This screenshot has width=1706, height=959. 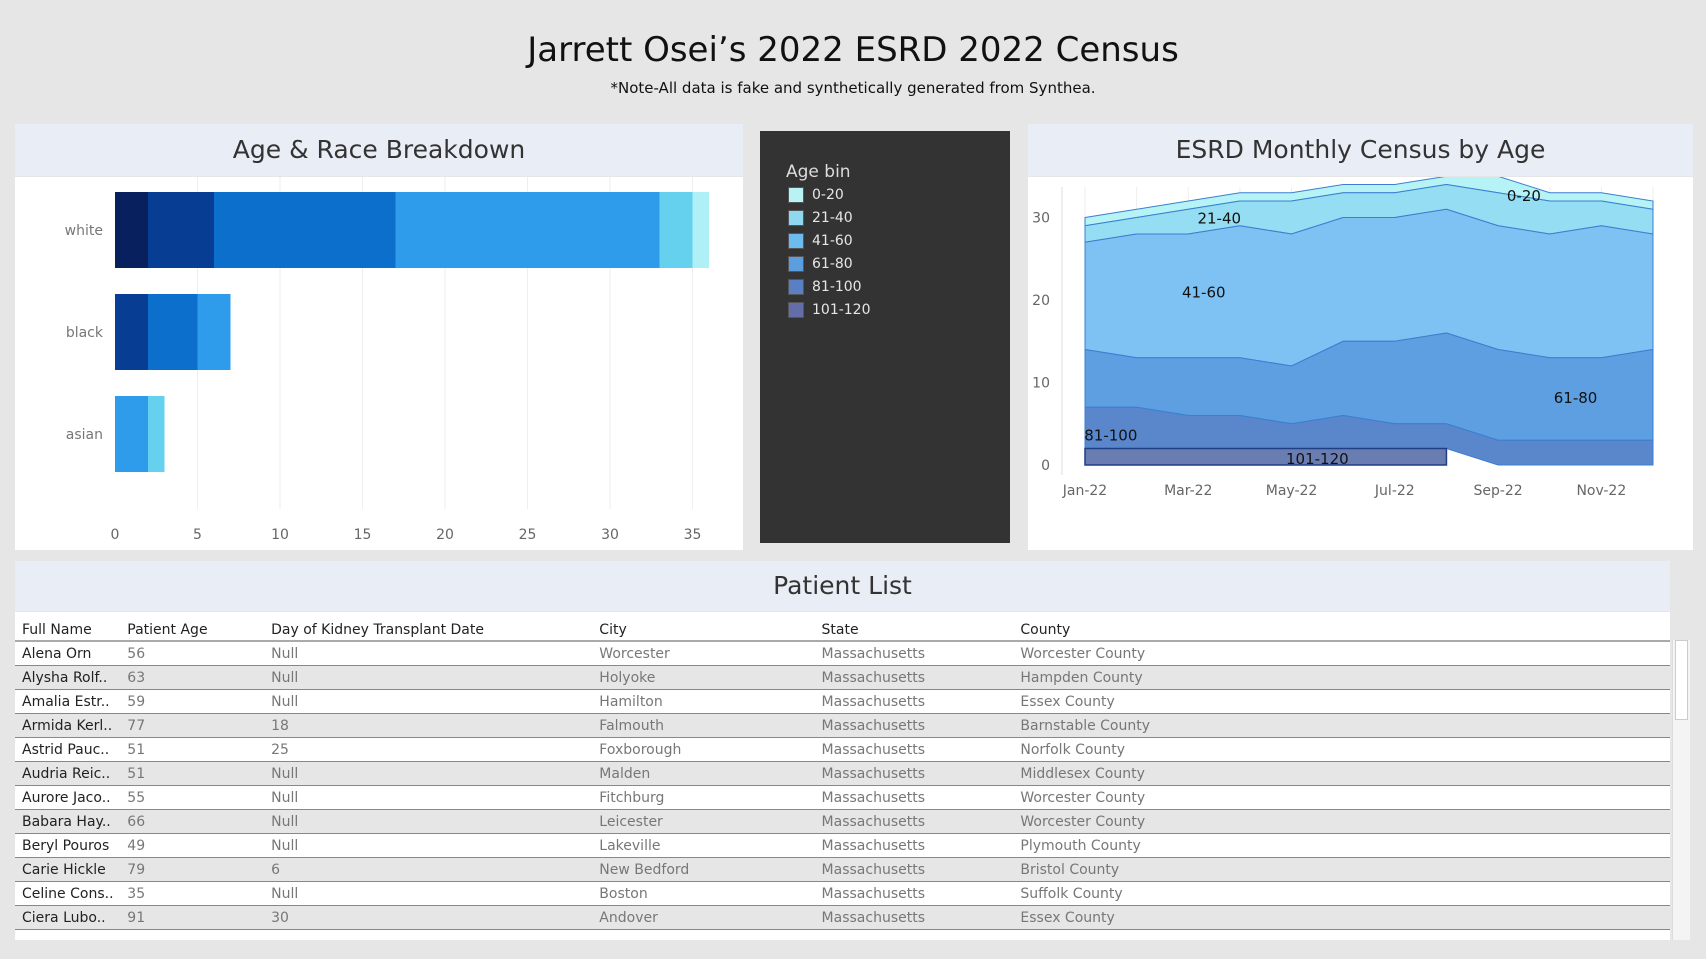 I want to click on scrollbar-thumb, so click(x=1681, y=680).